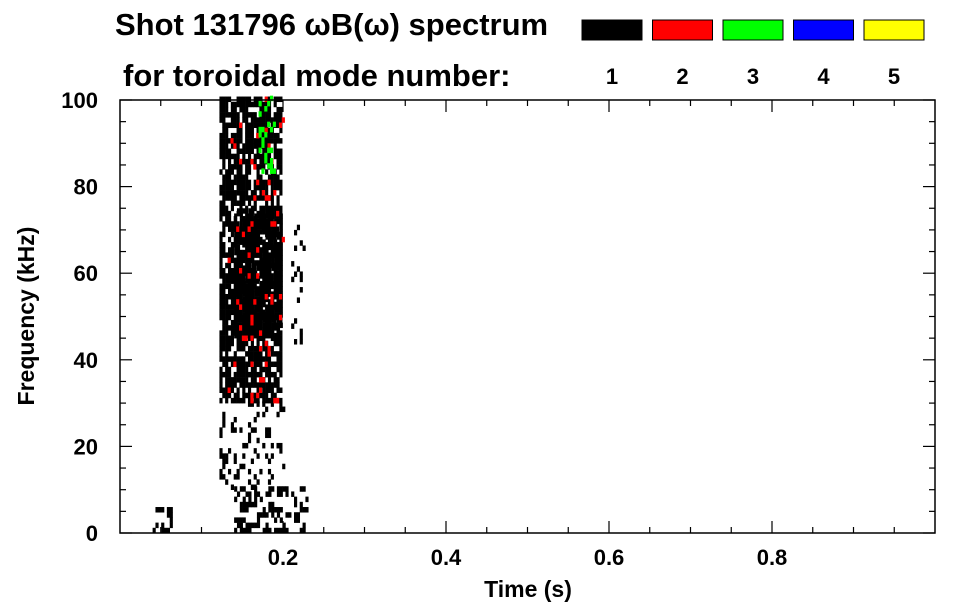 The height and width of the screenshot is (615, 963). I want to click on spectrum-cells, so click(230, 314).